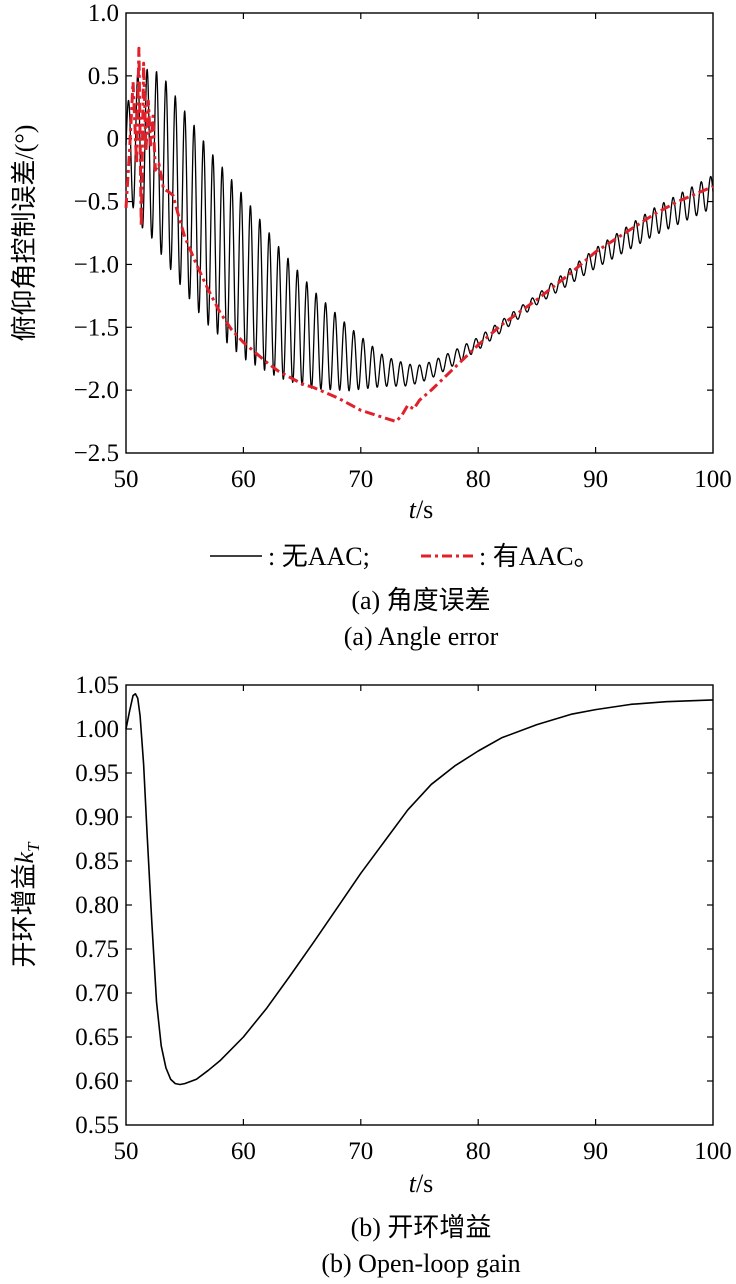 The height and width of the screenshot is (1284, 736). What do you see at coordinates (97, 905) in the screenshot?
I see `y-tick-label: 0.80` at bounding box center [97, 905].